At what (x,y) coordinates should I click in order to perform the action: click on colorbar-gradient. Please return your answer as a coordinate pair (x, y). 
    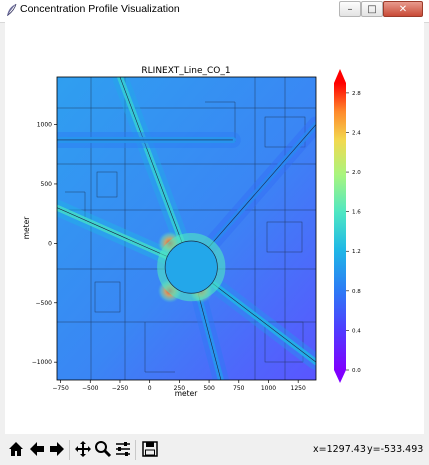
    Looking at the image, I should click on (340, 226).